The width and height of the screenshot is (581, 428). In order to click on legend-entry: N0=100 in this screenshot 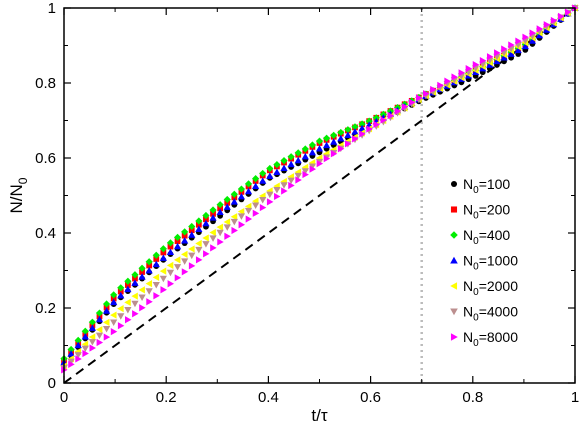, I will do `click(480, 186)`.